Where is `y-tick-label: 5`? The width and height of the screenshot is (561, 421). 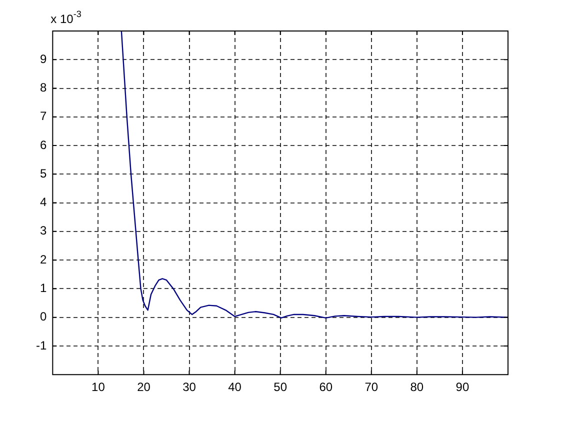
y-tick-label: 5 is located at coordinates (43, 173).